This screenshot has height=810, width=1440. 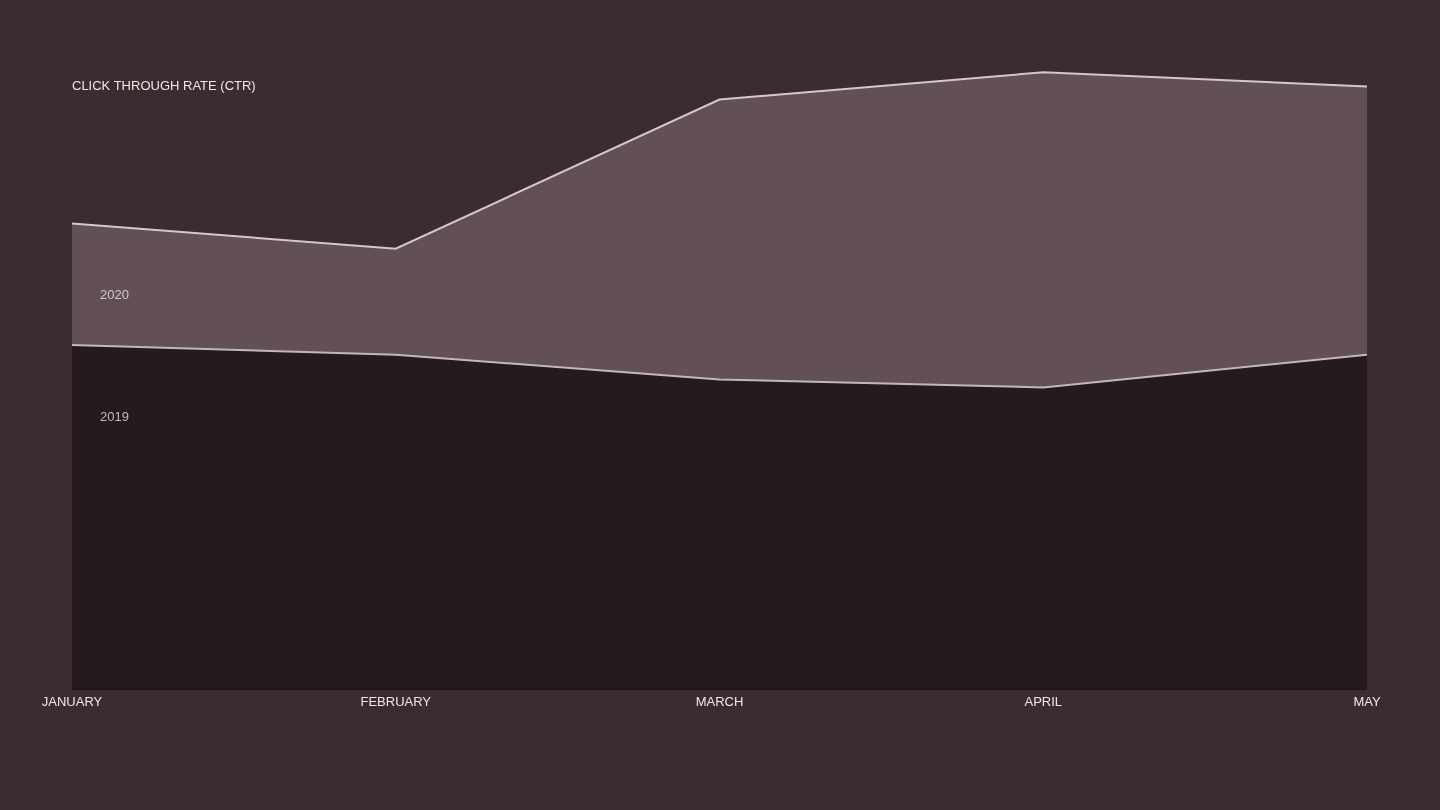 What do you see at coordinates (396, 701) in the screenshot?
I see `x-tick-label: FEBRUARY` at bounding box center [396, 701].